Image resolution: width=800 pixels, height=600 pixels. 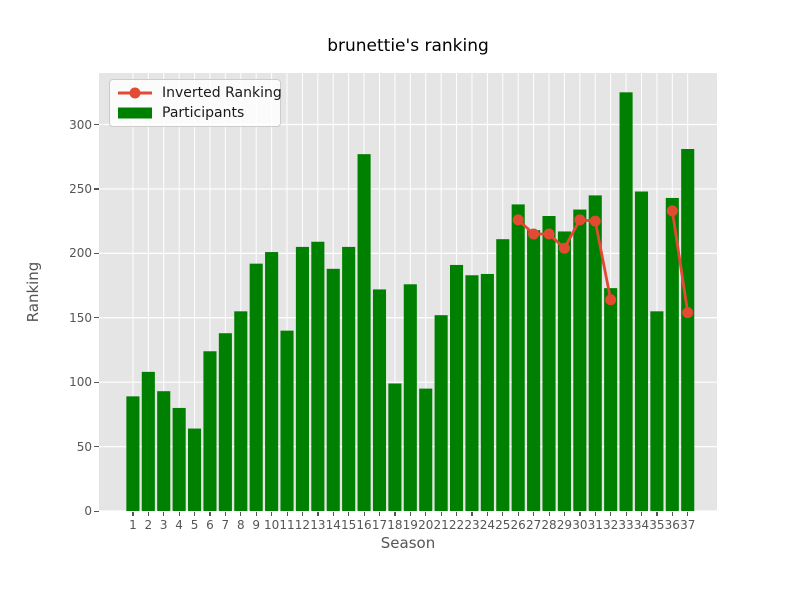 I want to click on legend-label-inverted-ranking: Inverted Ranking, so click(x=222, y=93).